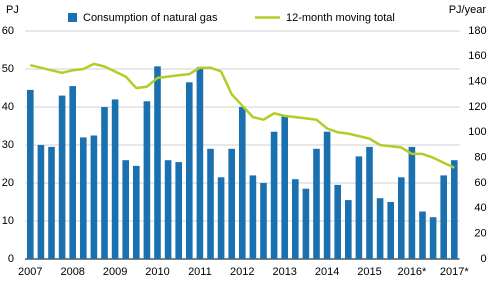  I want to click on legend-swatch, so click(72, 17).